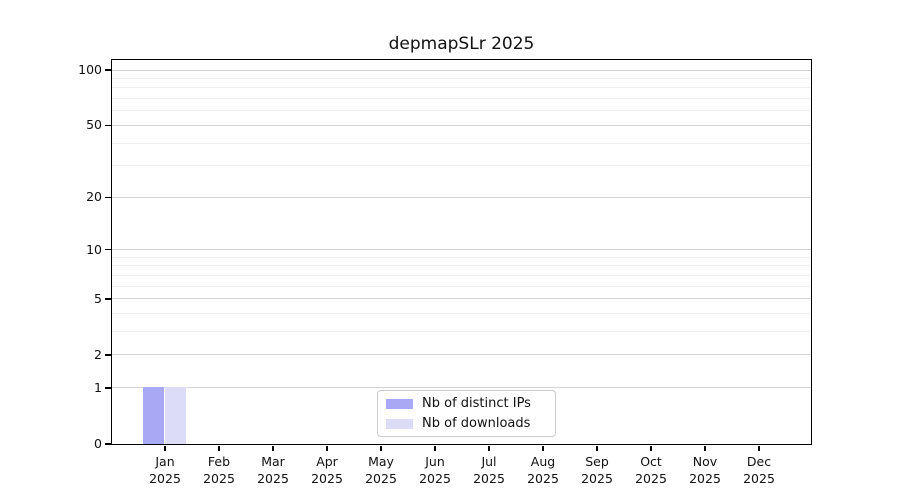 The image size is (900, 500). Describe the element at coordinates (651, 461) in the screenshot. I see `x-tick-label-month: Oct` at that location.